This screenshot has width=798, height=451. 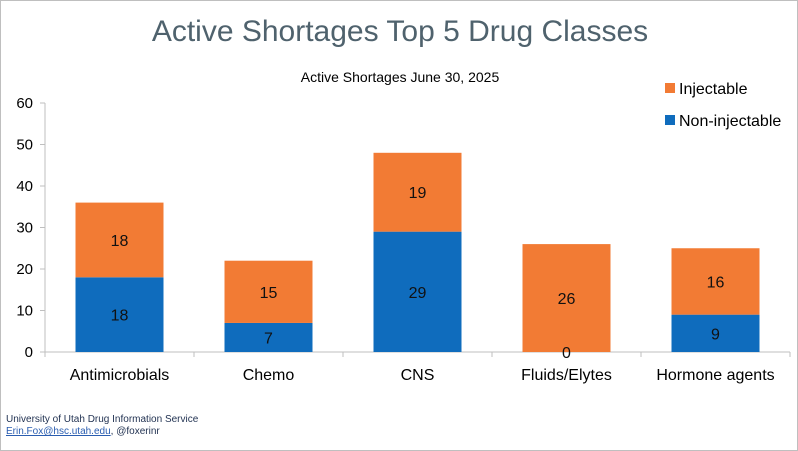 I want to click on data-label-non-injectable: 7, so click(x=268, y=338).